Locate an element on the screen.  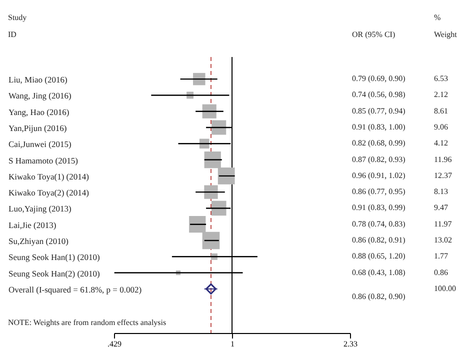
data-label: 0.91 (0.83, 1.00) is located at coordinates (379, 127).